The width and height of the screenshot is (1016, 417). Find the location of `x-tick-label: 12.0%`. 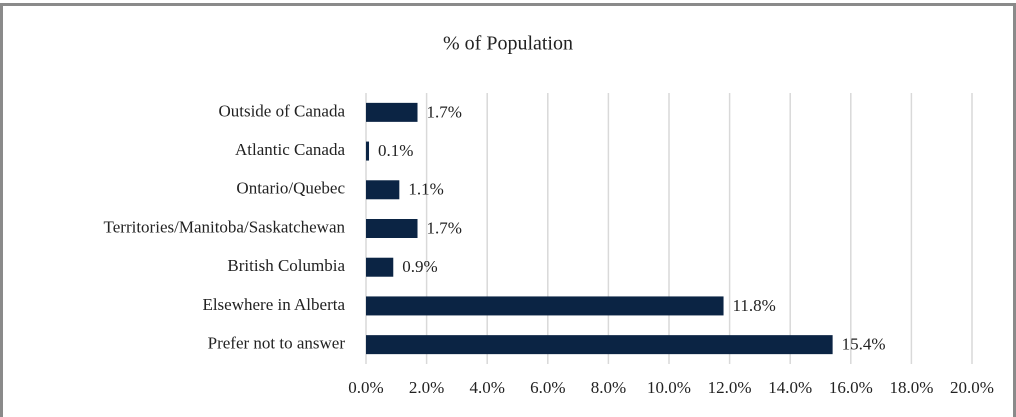

x-tick-label: 12.0% is located at coordinates (730, 387).